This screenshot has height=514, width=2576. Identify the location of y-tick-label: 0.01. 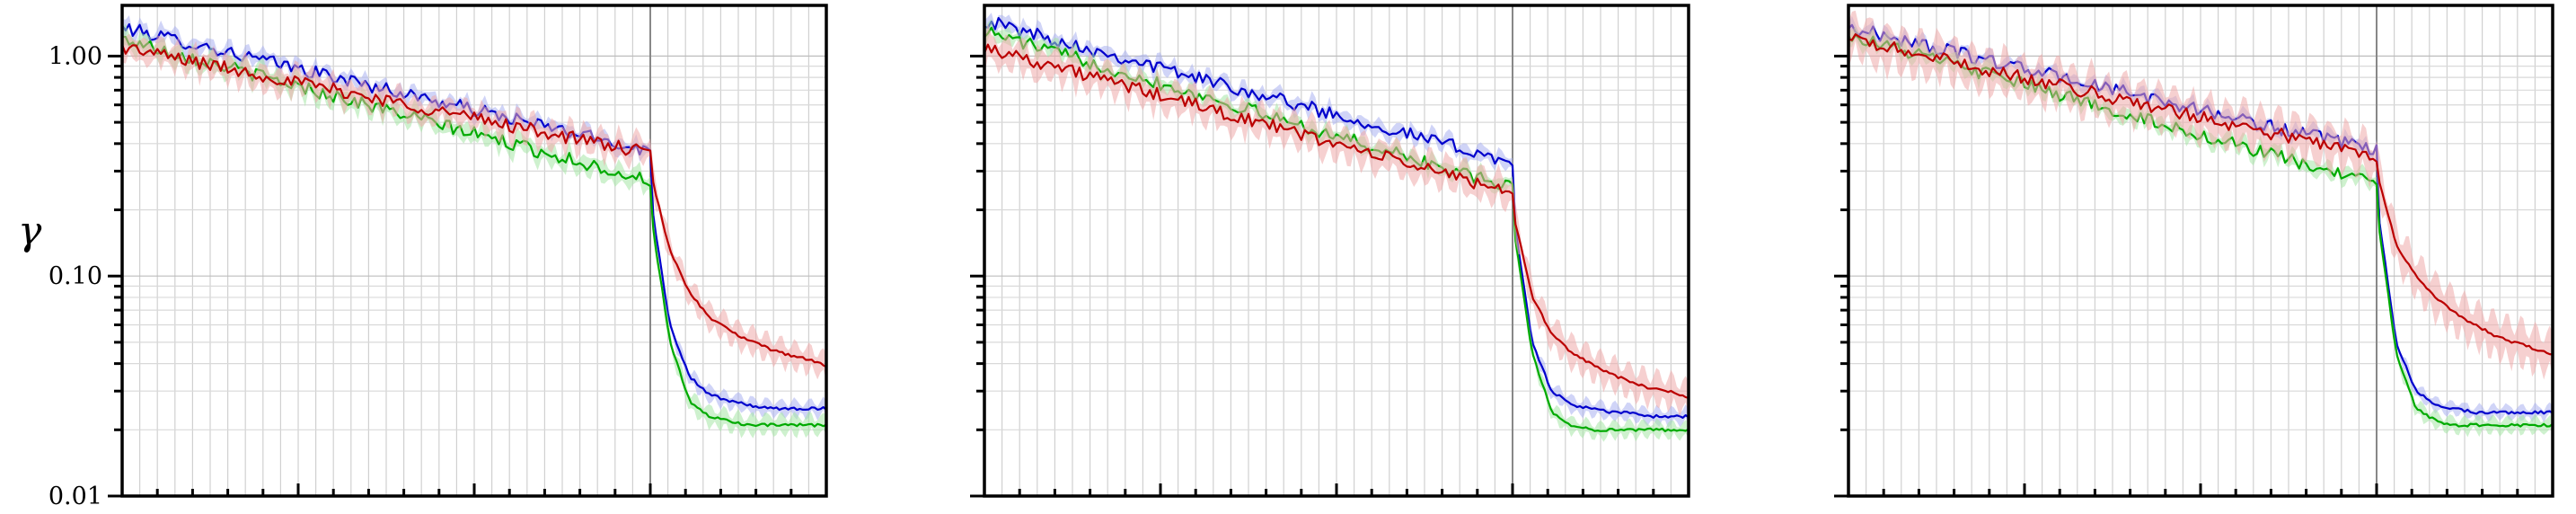
(75, 497).